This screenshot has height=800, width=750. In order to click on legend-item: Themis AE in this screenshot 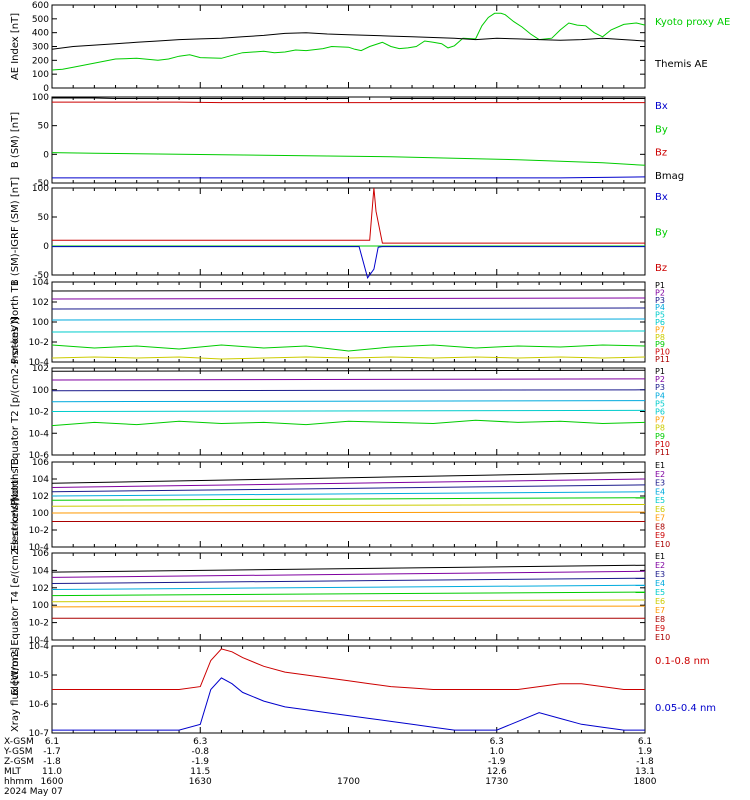, I will do `click(681, 64)`.